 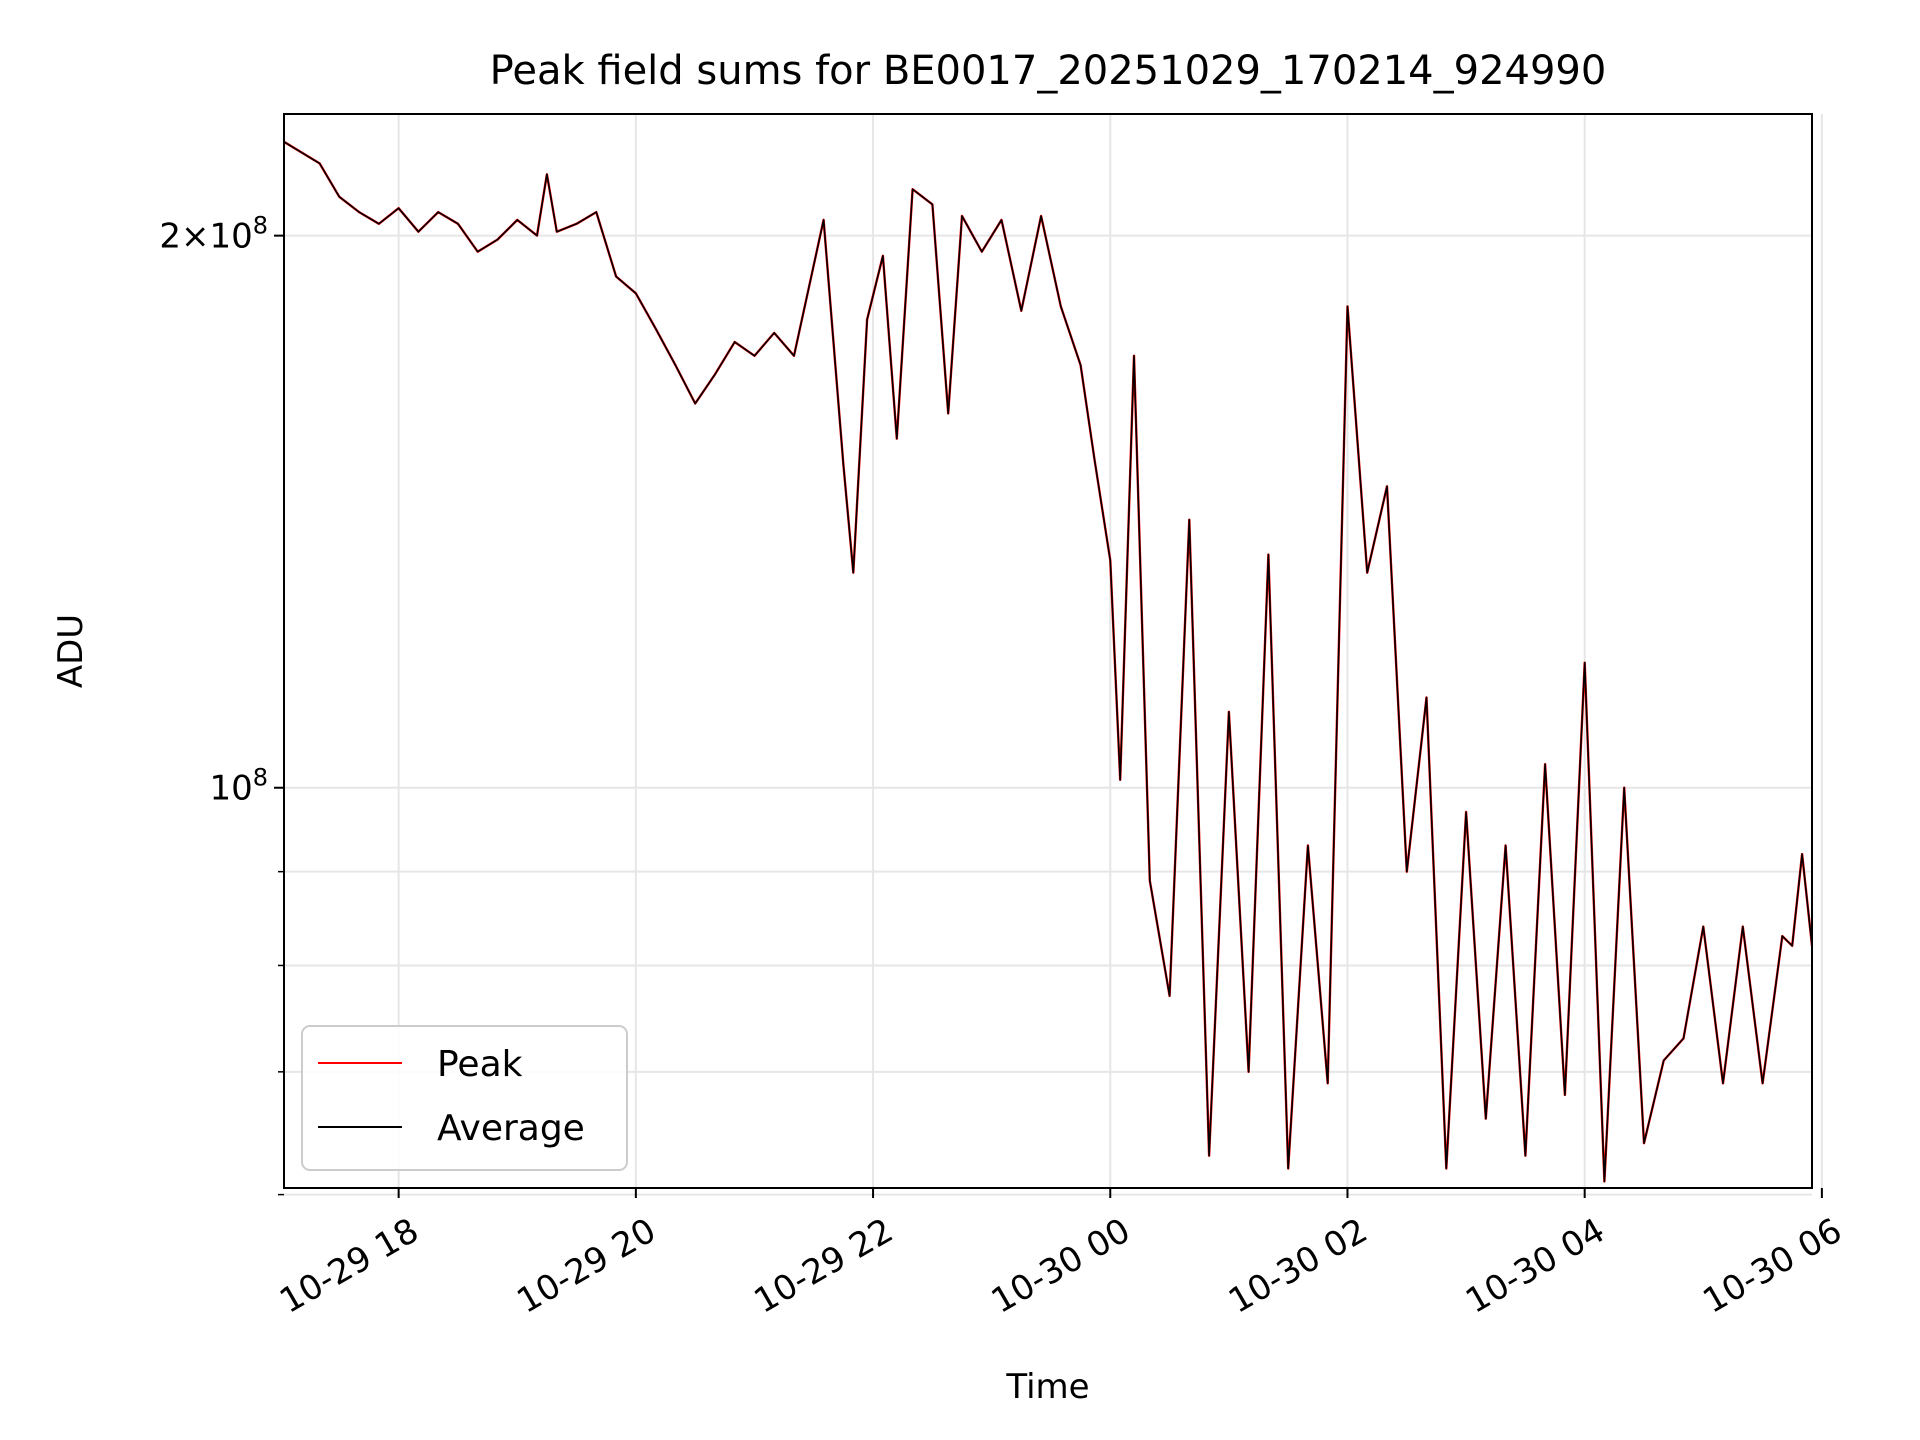 What do you see at coordinates (511, 1128) in the screenshot?
I see `legend-label-average: Average` at bounding box center [511, 1128].